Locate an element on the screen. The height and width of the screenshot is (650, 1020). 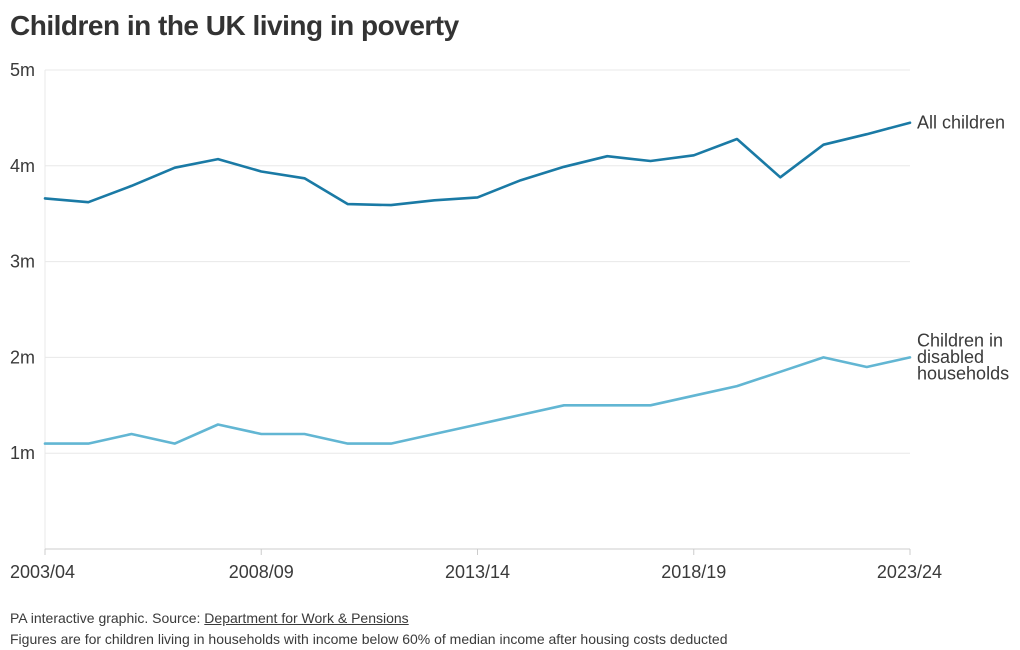
y-tick-label: 1m is located at coordinates (22, 453).